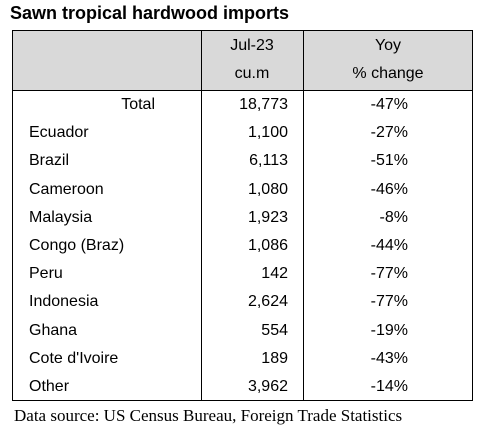 Image resolution: width=488 pixels, height=436 pixels. I want to click on cell-value: 1,086, so click(267, 245).